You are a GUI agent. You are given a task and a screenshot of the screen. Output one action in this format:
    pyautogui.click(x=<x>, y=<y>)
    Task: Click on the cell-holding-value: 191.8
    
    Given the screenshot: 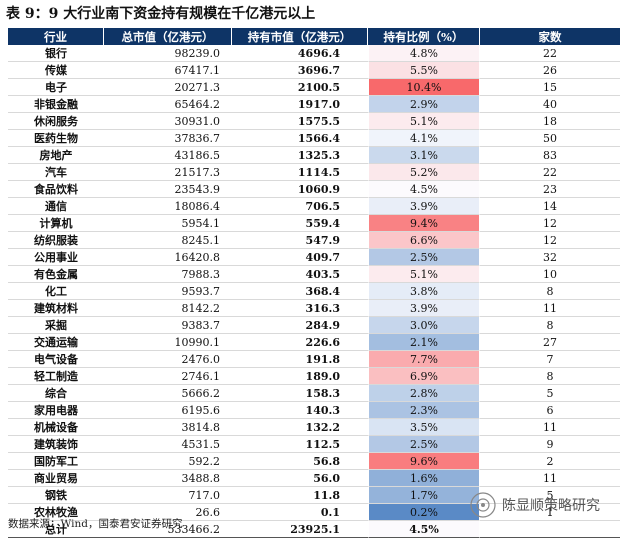 What is the action you would take?
    pyautogui.click(x=300, y=359)
    